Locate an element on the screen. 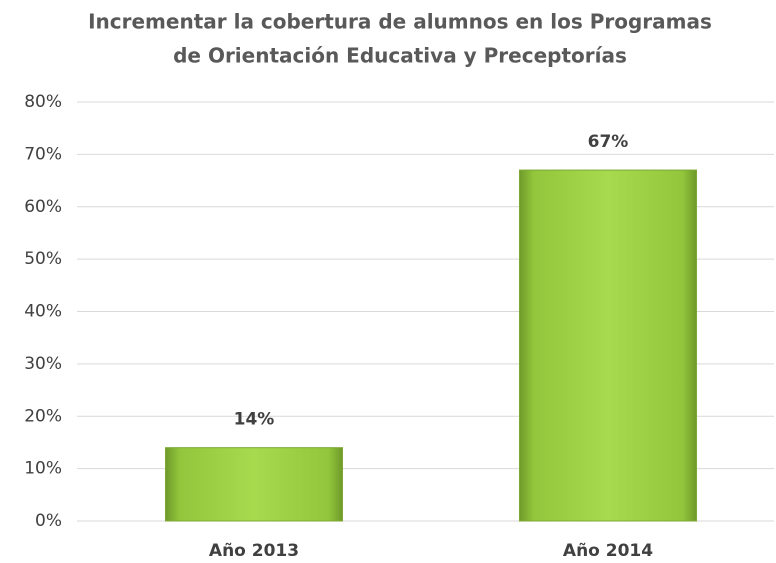  y-tick-label: 60% is located at coordinates (43, 207).